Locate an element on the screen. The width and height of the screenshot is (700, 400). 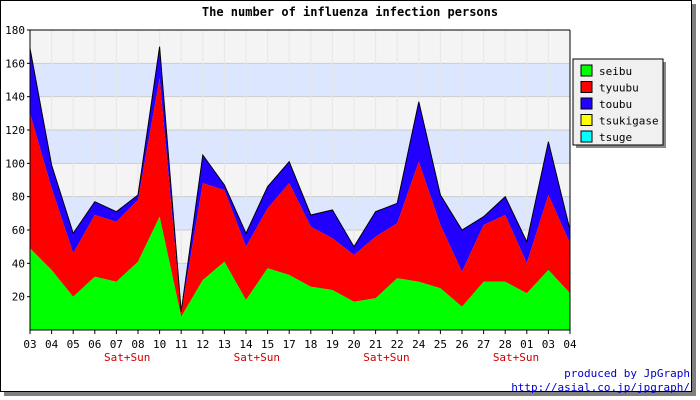
x-tick-label: 24 is located at coordinates (419, 344).